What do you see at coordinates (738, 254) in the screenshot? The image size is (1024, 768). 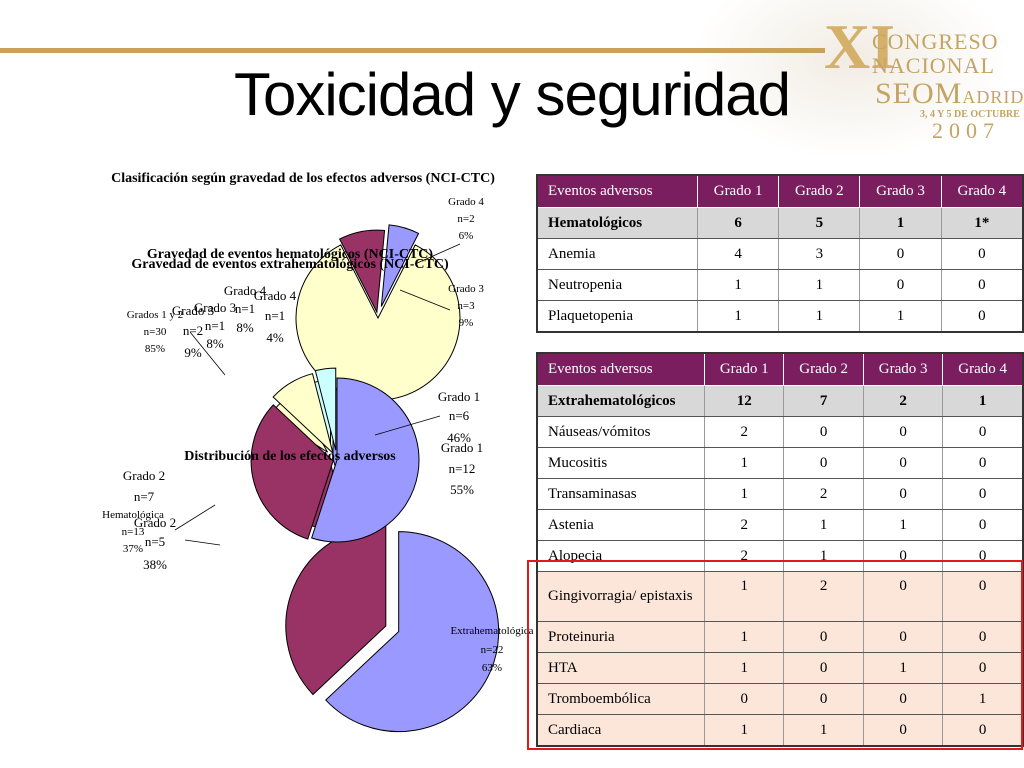 I see `table-cell: 4` at bounding box center [738, 254].